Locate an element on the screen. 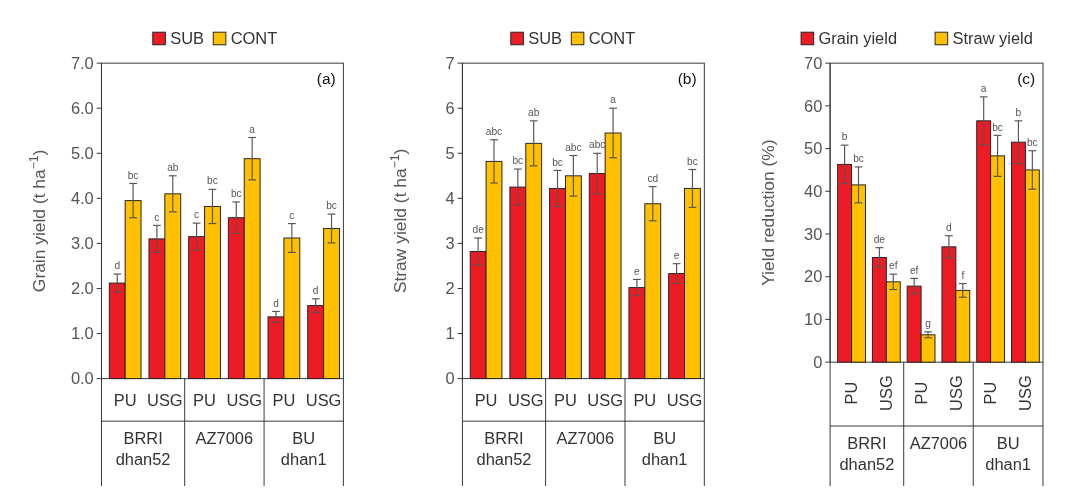 This screenshot has height=494, width=1069. y-tick-label: 10 is located at coordinates (813, 319).